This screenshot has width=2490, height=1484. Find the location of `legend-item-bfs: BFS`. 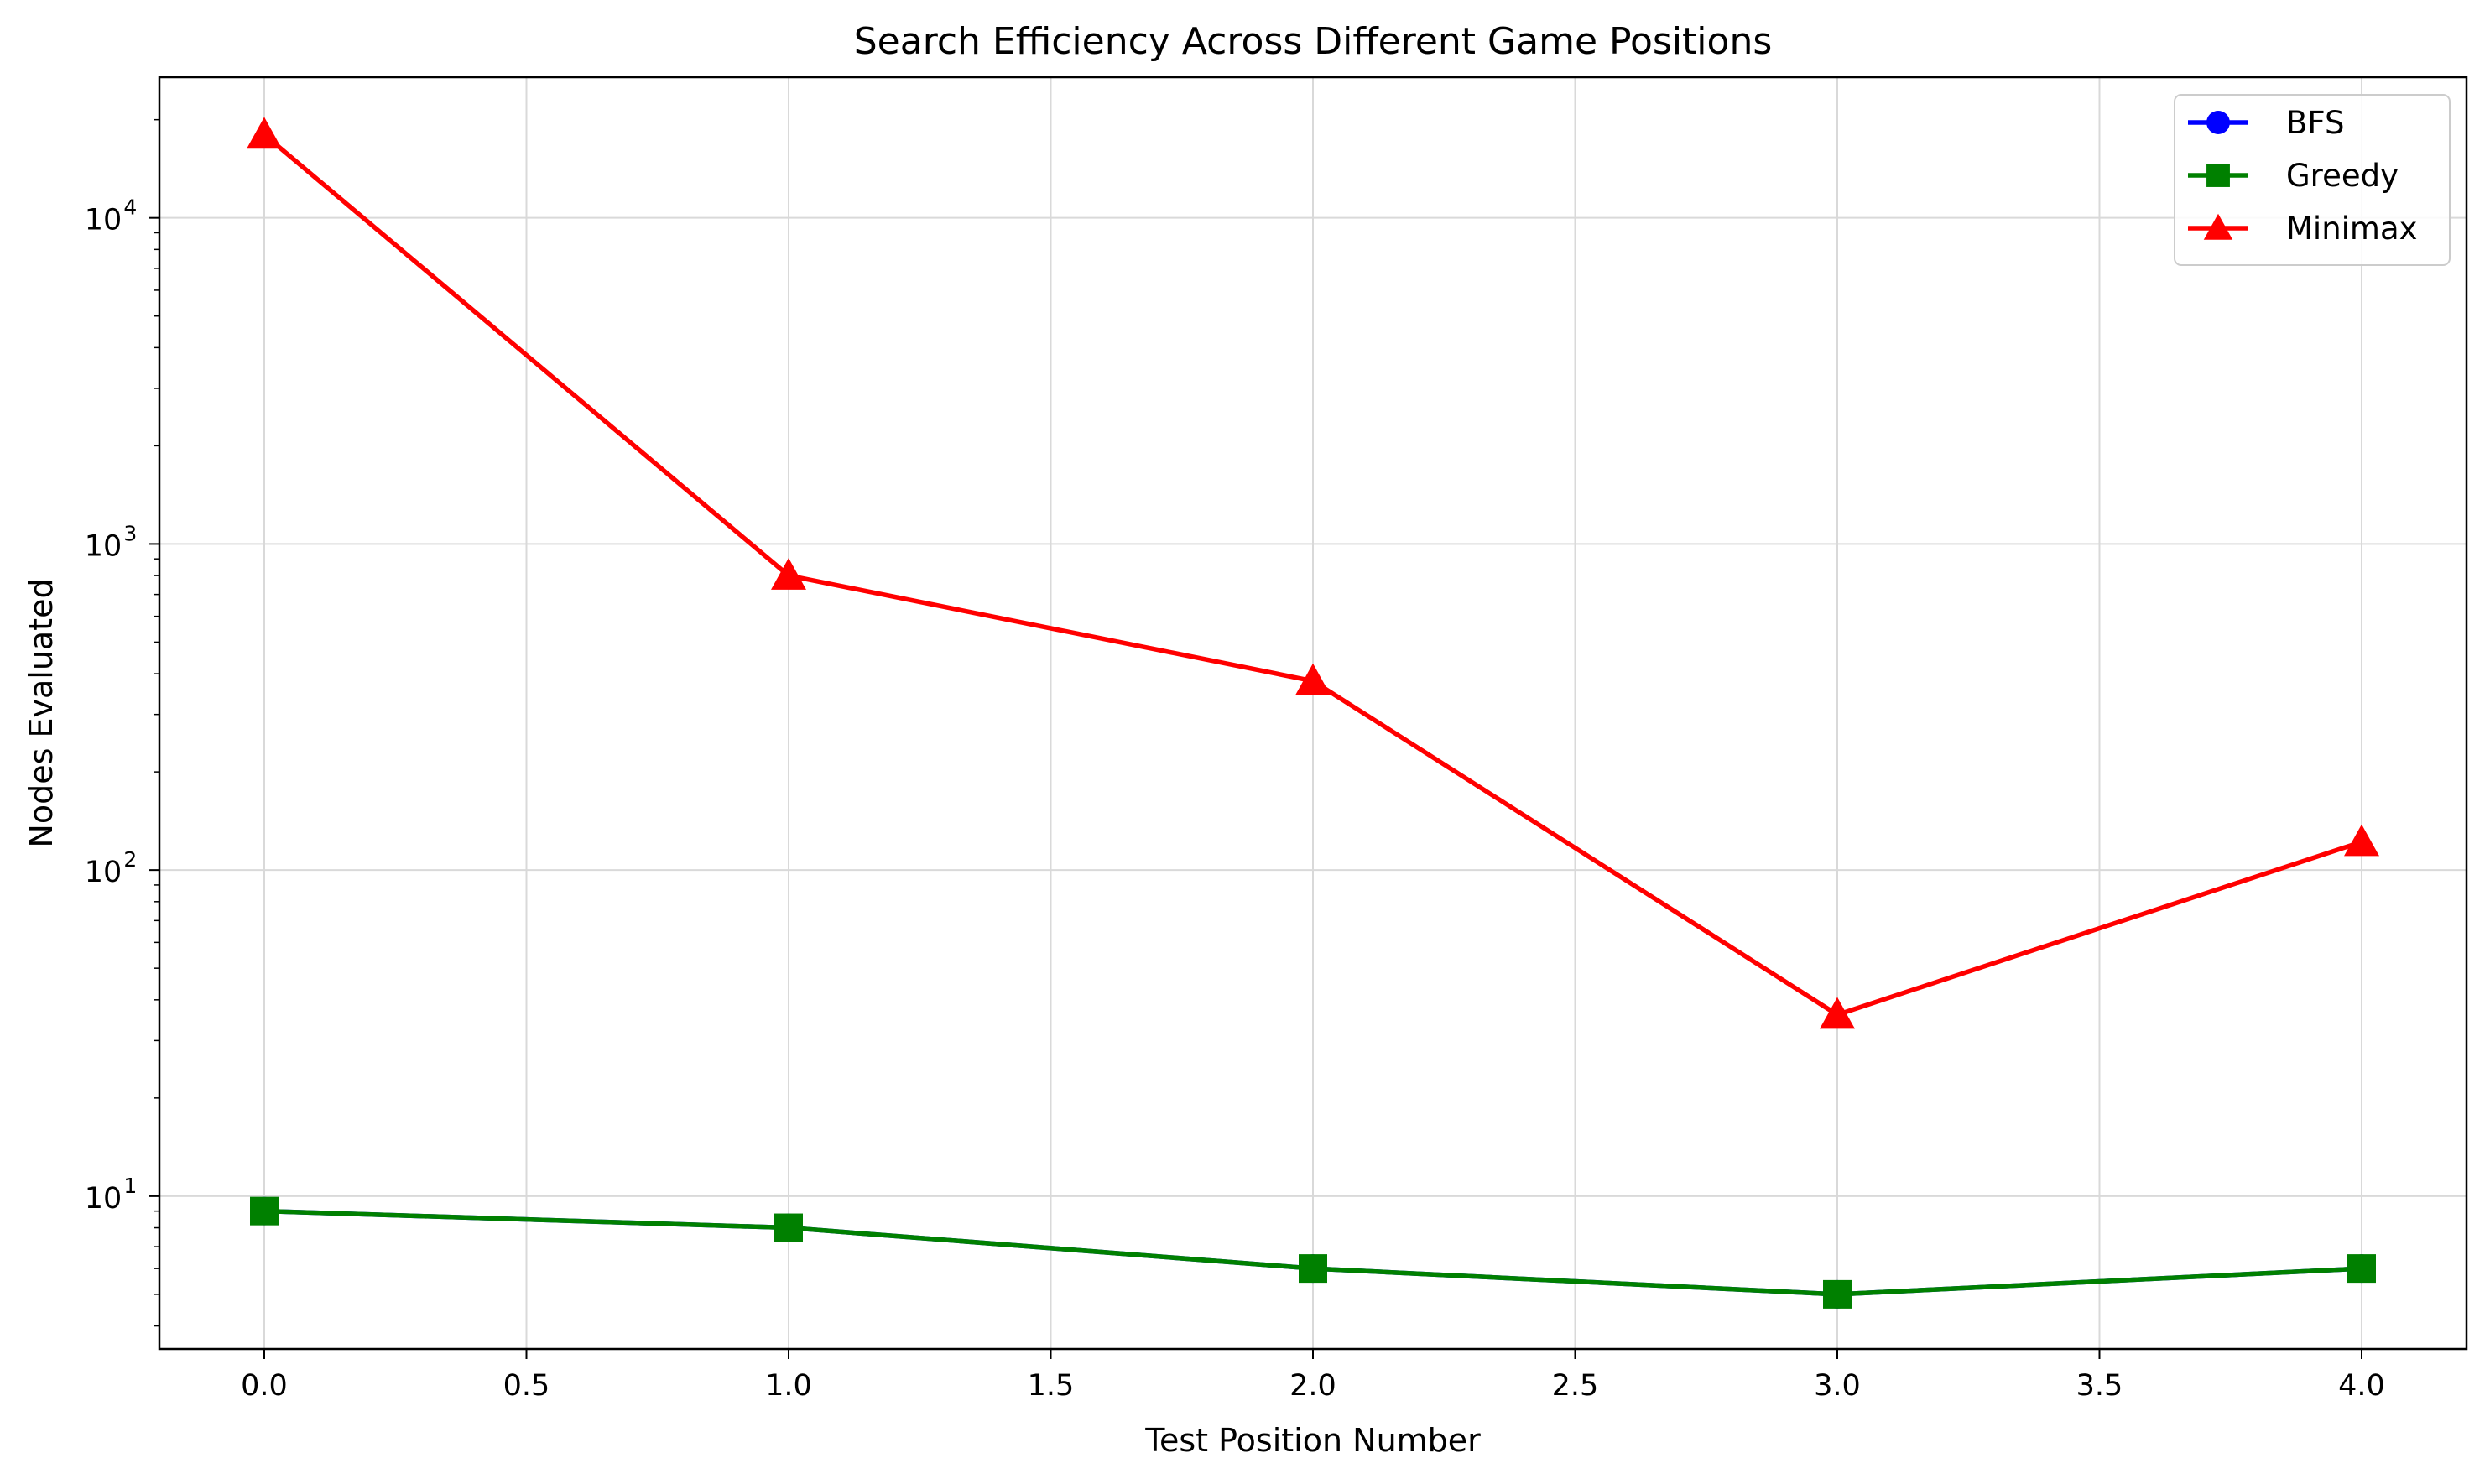

legend-item-bfs: BFS is located at coordinates (2266, 123).